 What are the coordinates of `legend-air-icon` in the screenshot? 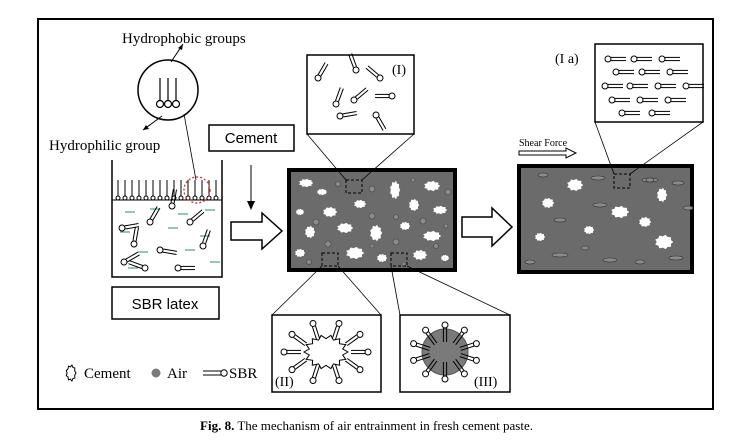 It's located at (156, 373).